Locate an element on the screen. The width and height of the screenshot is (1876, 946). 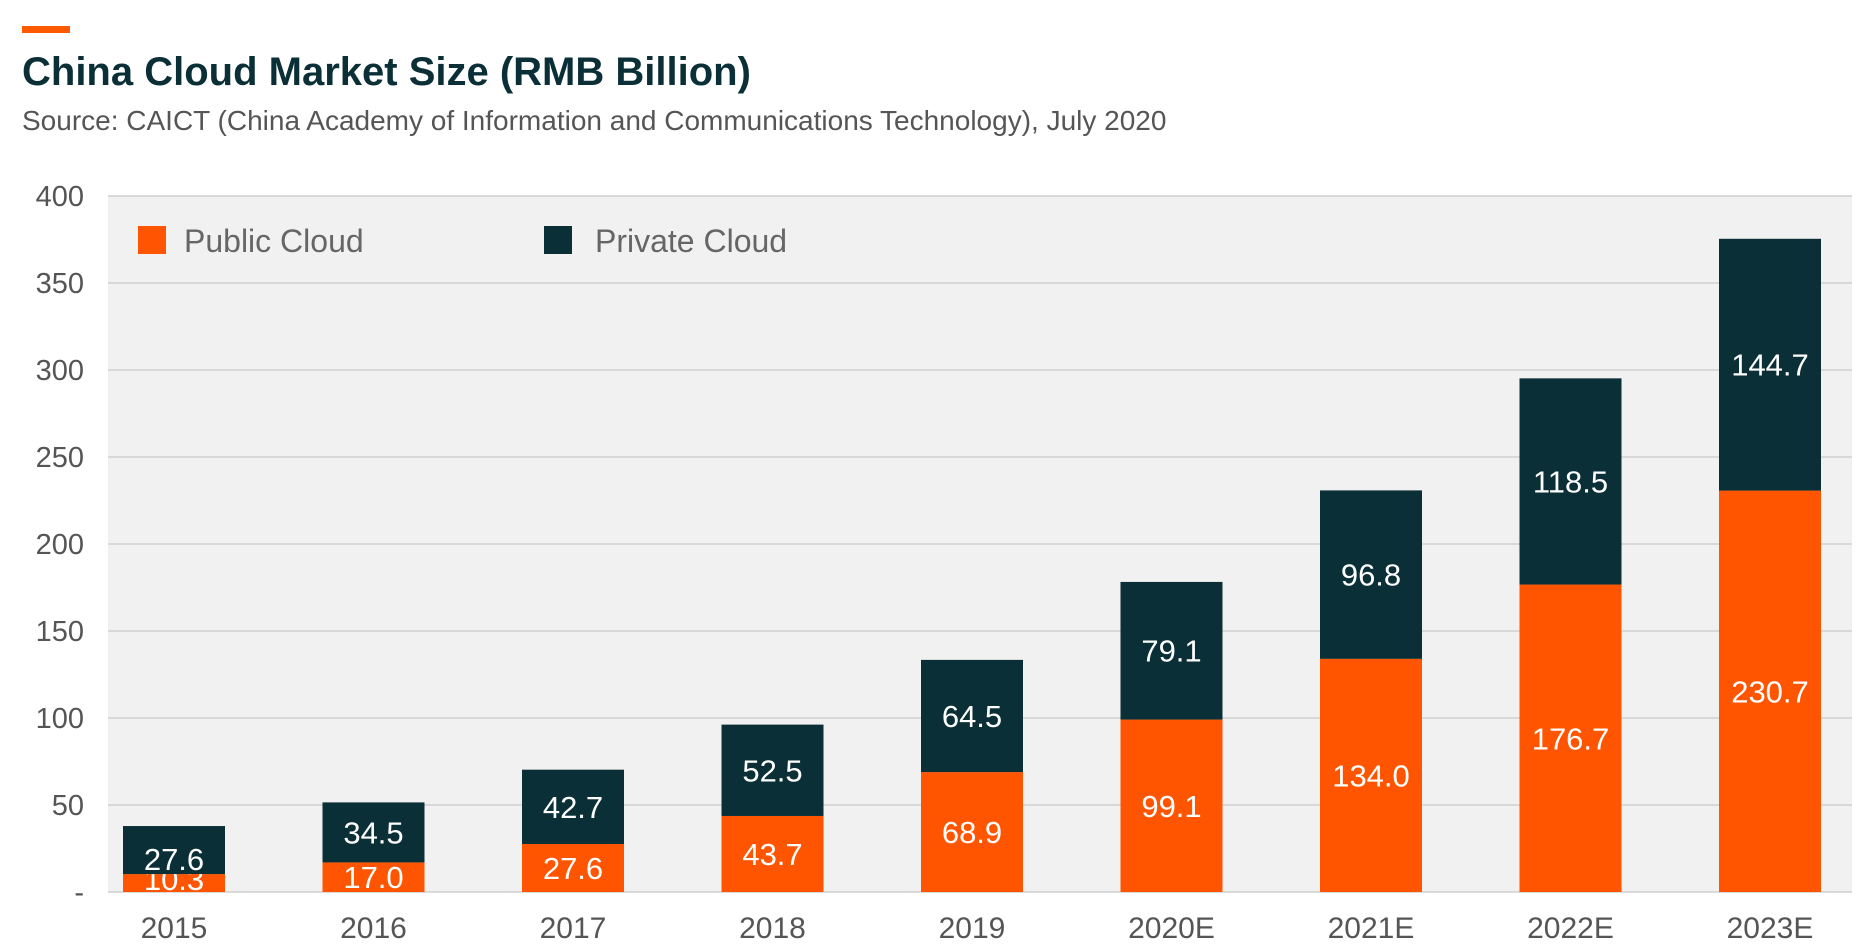
data-label: 144.7 is located at coordinates (1770, 365).